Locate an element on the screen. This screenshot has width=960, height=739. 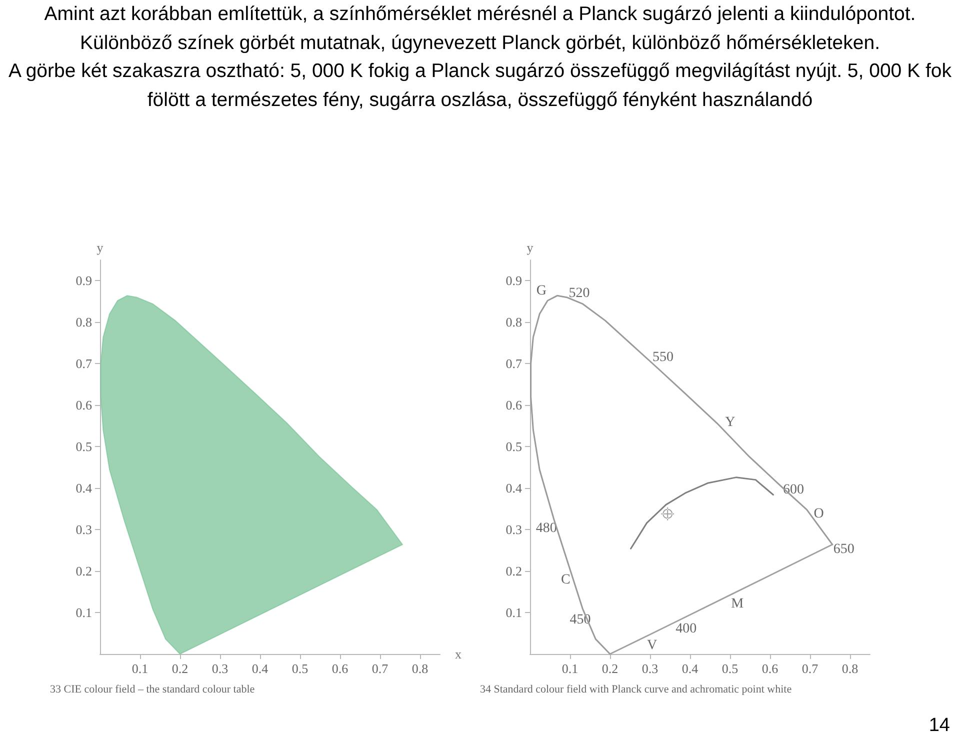
annotation: C is located at coordinates (565, 580).